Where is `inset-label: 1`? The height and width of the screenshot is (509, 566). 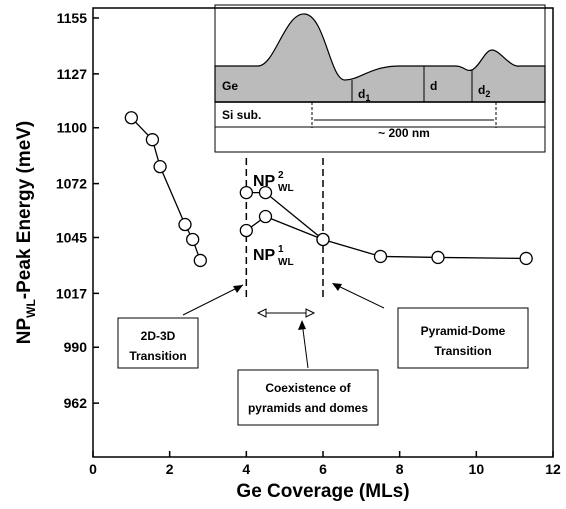 inset-label: 1 is located at coordinates (367, 98).